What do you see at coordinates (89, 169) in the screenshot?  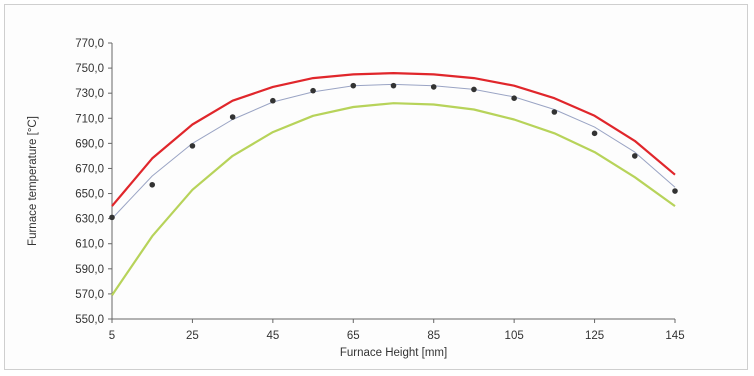 I see `y-tick-label: 670,0` at bounding box center [89, 169].